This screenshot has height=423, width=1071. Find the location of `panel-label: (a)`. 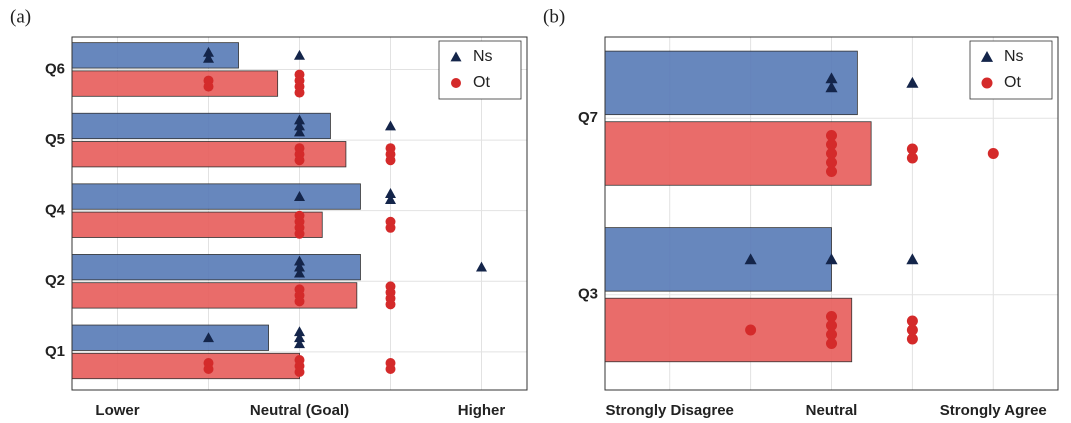

panel-label: (a) is located at coordinates (20, 16).